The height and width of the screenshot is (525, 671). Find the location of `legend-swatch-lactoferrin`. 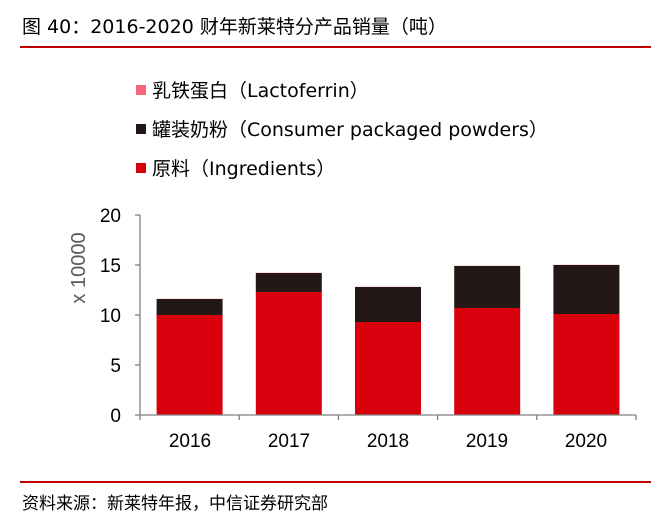

legend-swatch-lactoferrin is located at coordinates (141, 90).